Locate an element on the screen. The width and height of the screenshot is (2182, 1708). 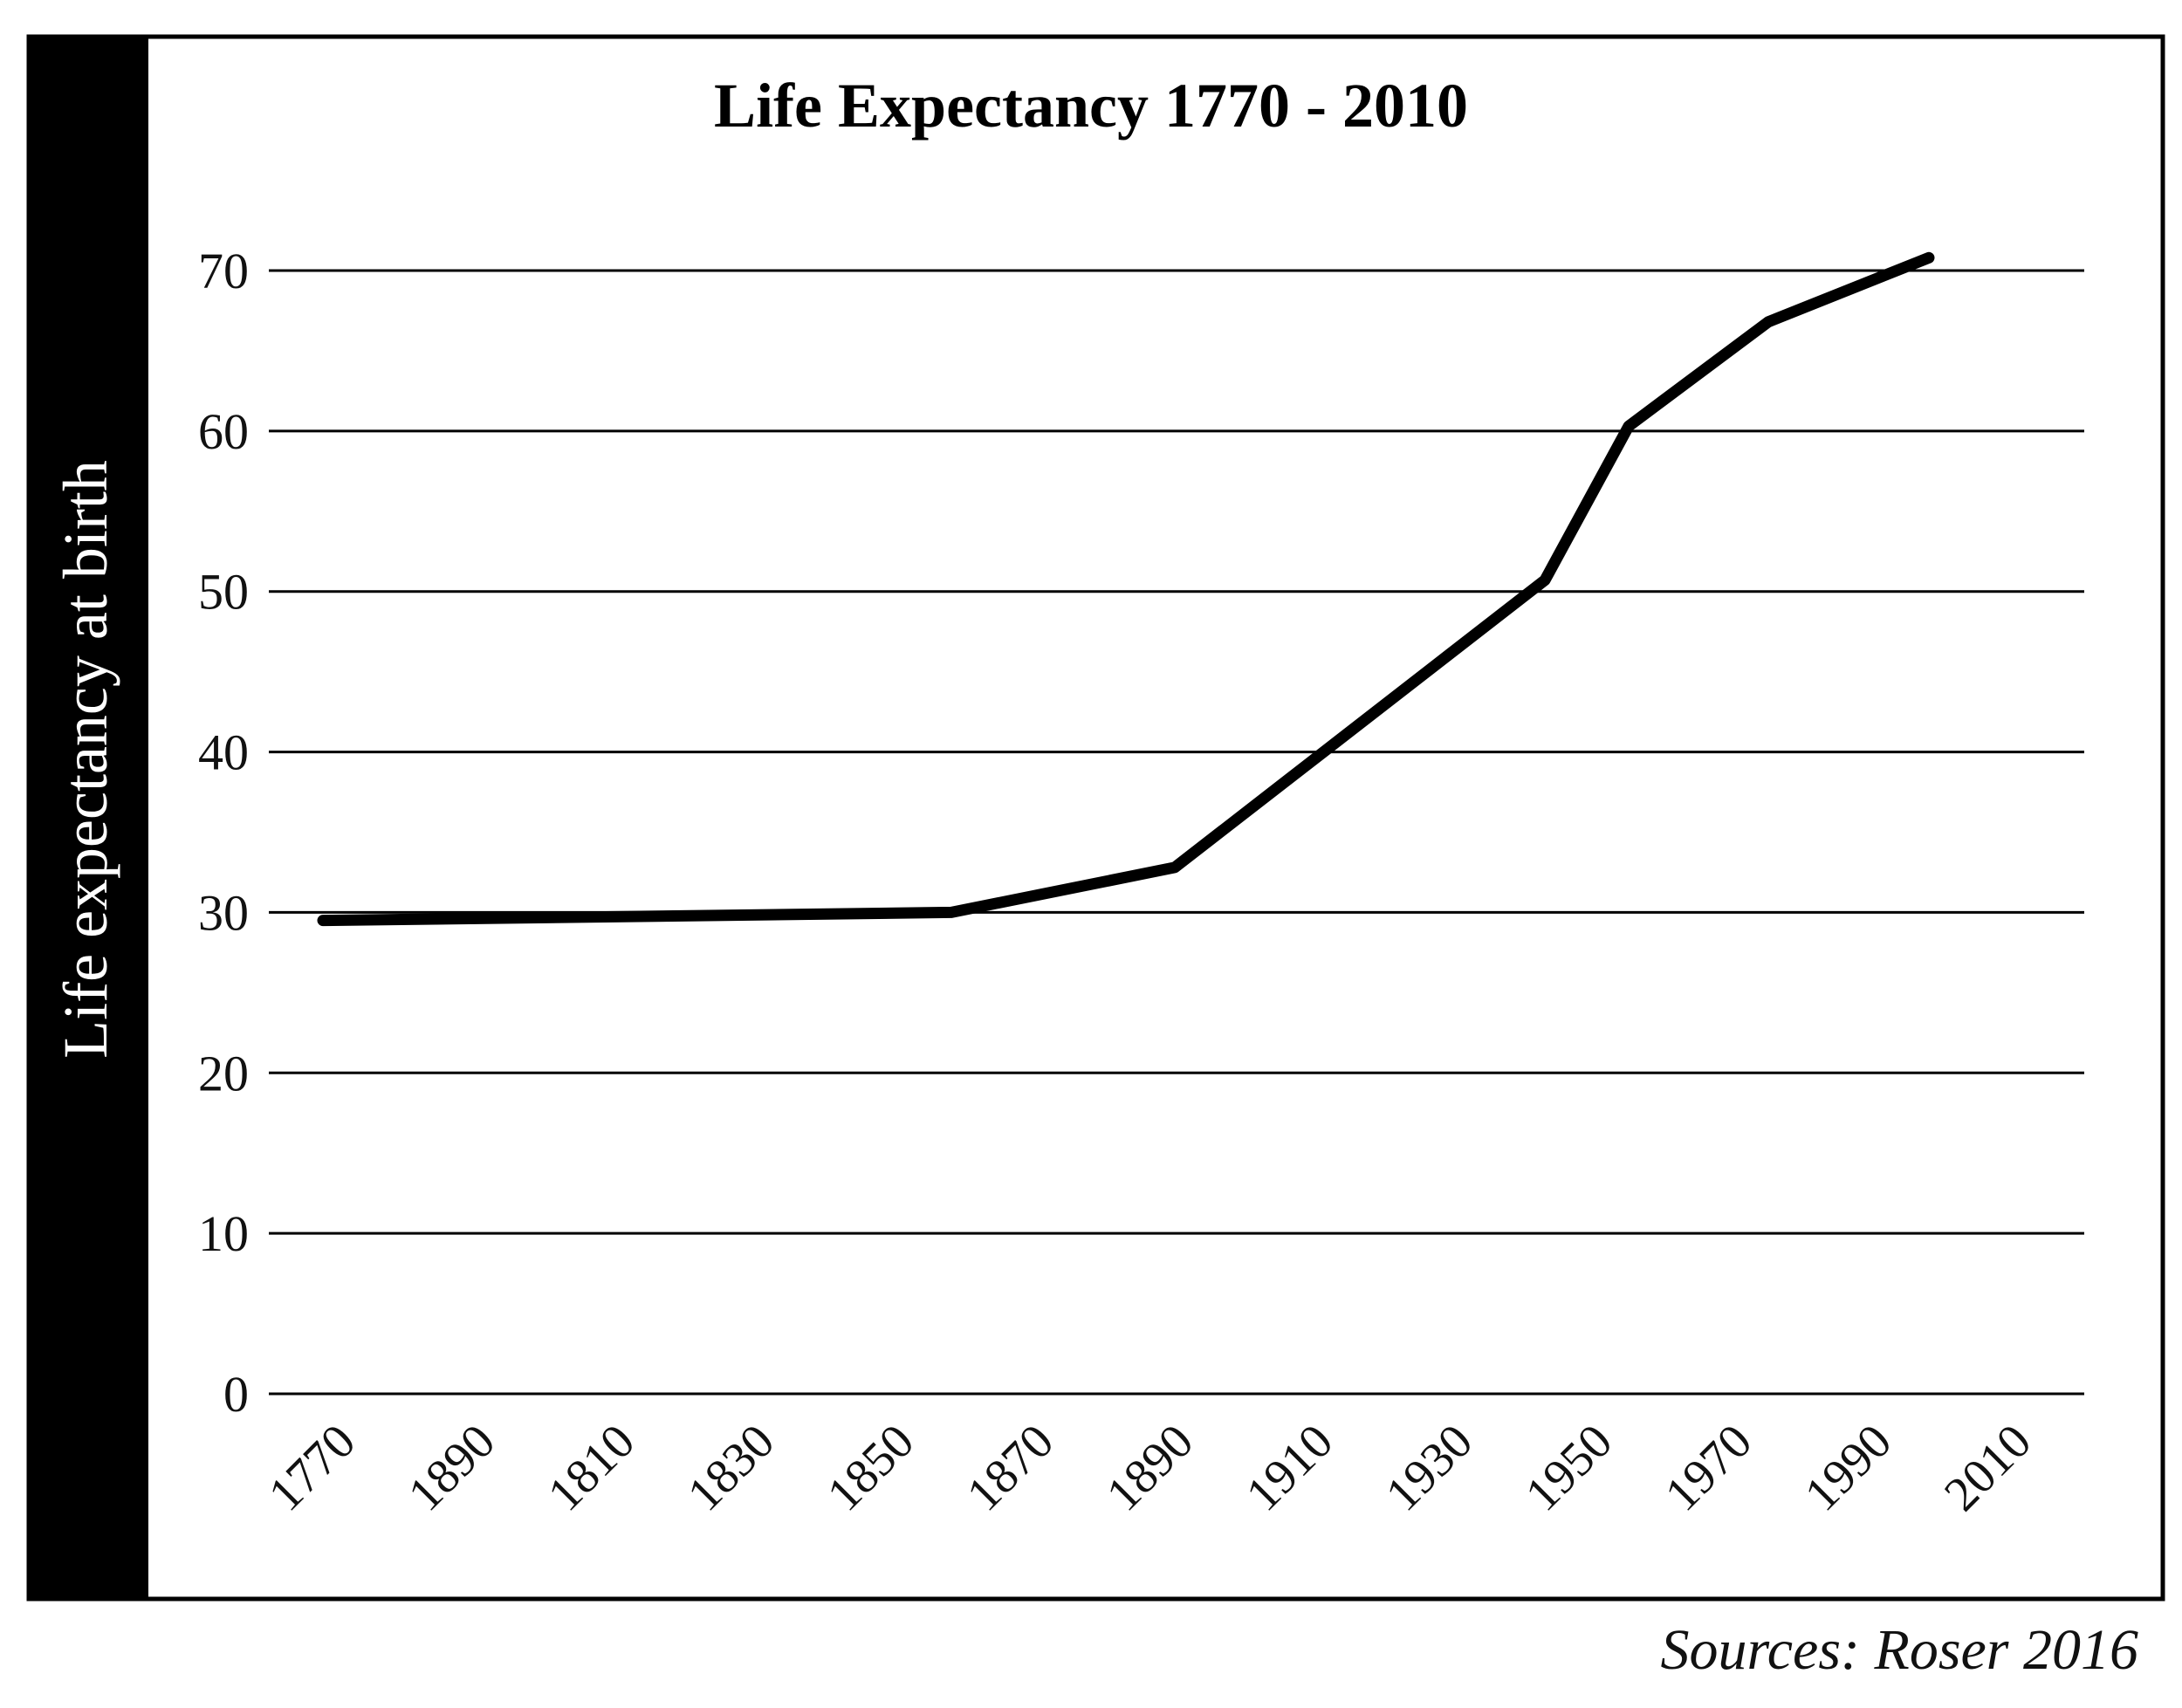
y-tick-label: 0 is located at coordinates (236, 1394).